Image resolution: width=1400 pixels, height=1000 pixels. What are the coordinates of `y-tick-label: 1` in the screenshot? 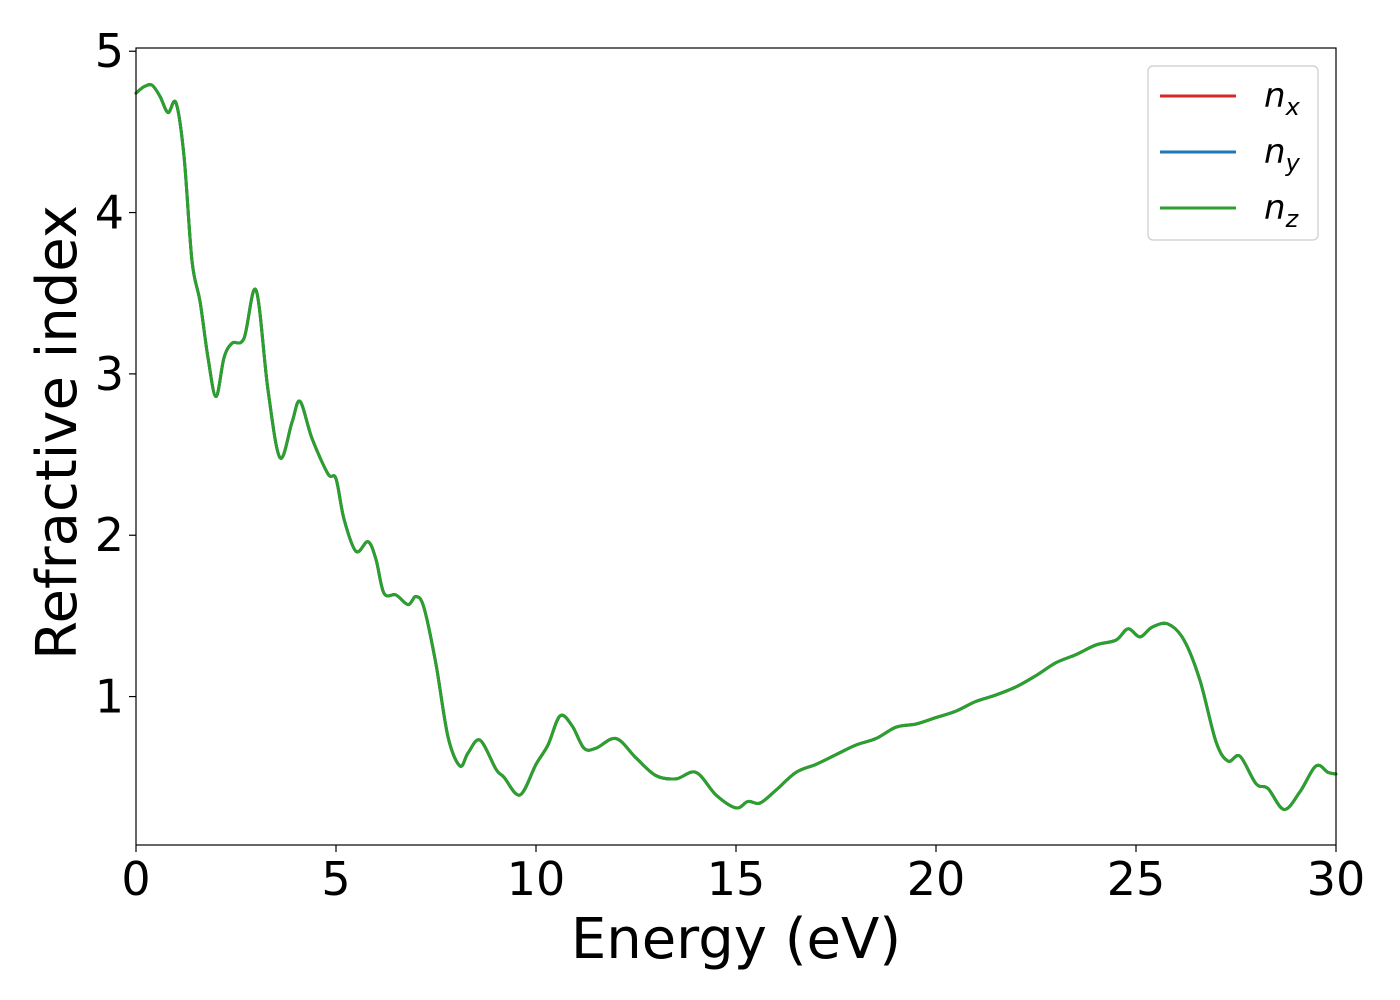 It's located at (109, 697).